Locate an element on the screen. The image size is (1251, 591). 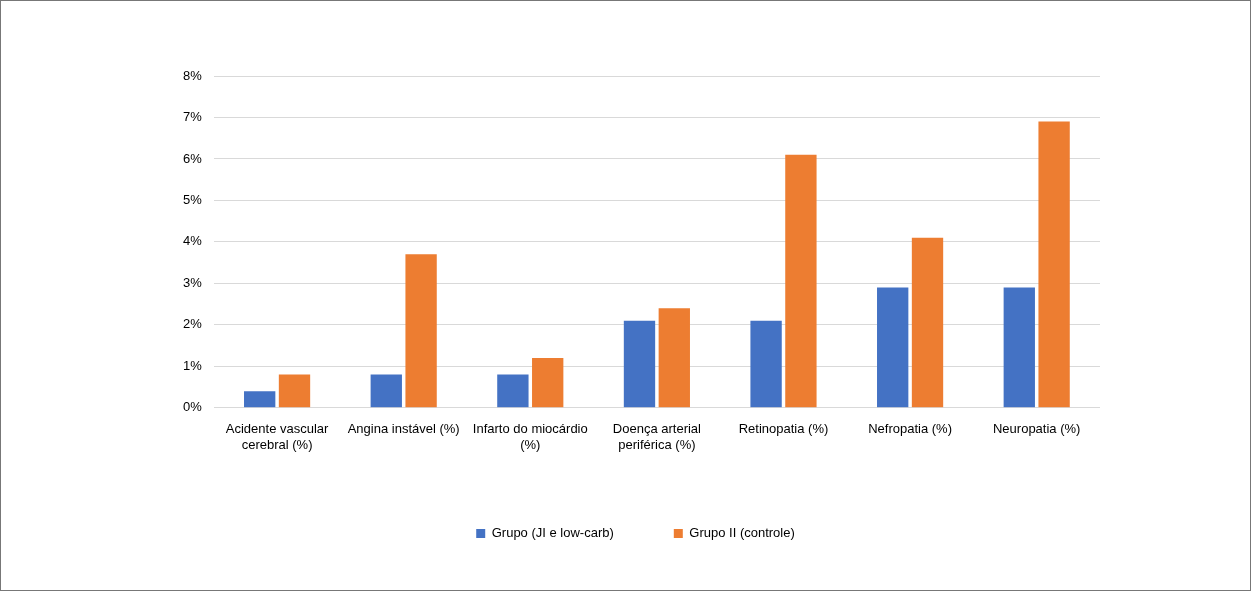
y-tick-label: 0% is located at coordinates (192, 407).